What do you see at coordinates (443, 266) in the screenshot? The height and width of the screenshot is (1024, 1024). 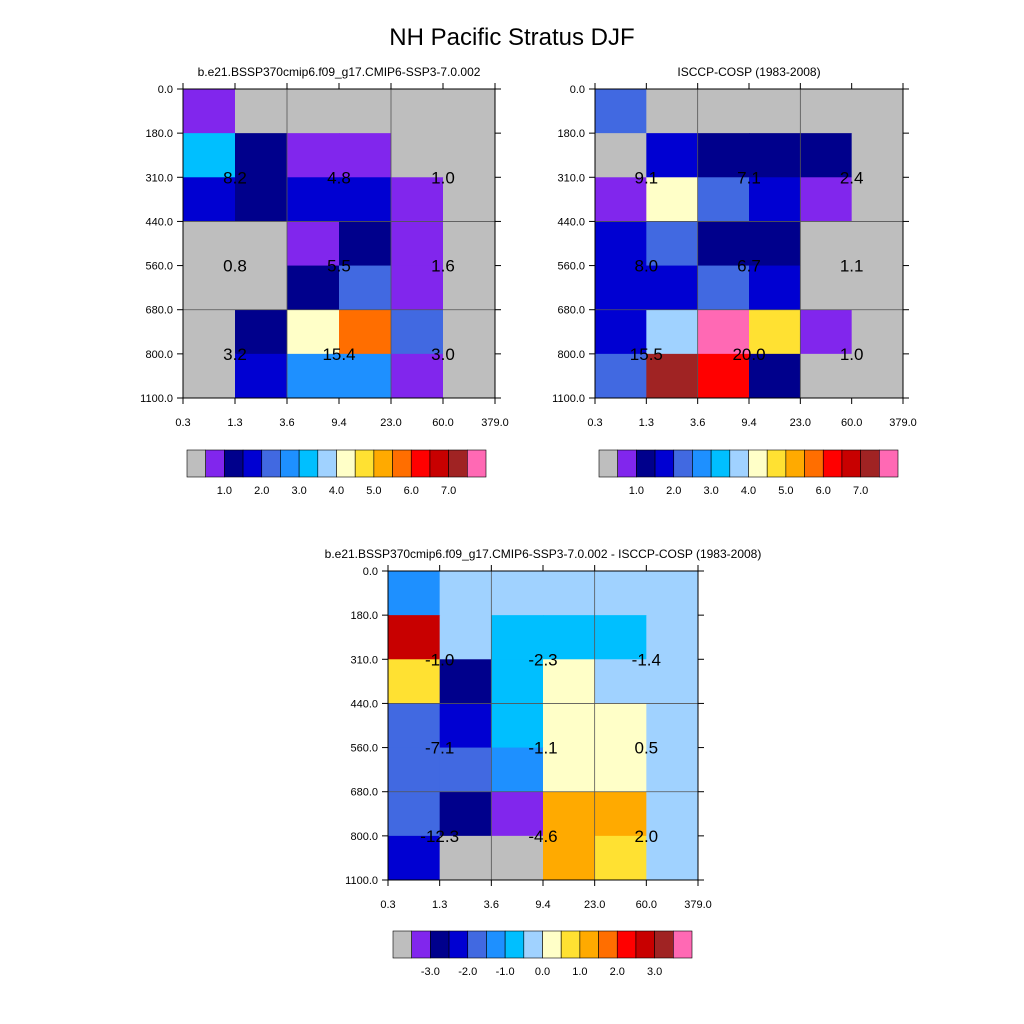 I see `block-value-label: 1.6` at bounding box center [443, 266].